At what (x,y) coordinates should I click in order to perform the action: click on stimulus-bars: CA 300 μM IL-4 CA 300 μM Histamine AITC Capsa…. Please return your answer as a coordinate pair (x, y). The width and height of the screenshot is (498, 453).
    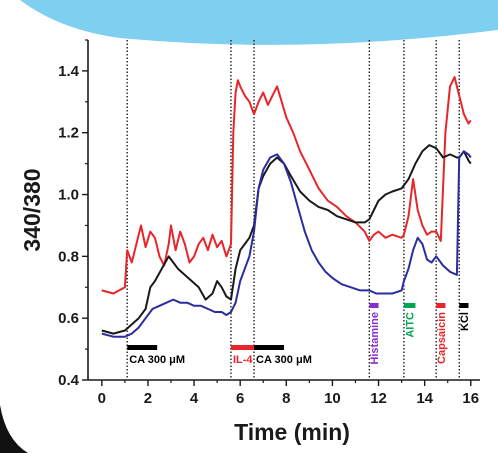
    Looking at the image, I should click on (299, 334).